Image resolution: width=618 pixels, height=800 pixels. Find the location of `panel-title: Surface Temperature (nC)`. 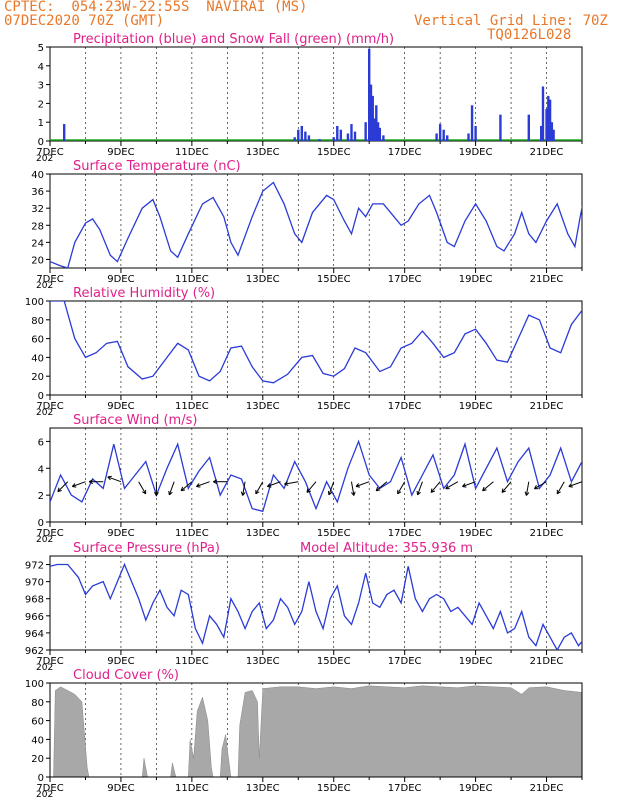

panel-title: Surface Temperature (nC) is located at coordinates (157, 166).